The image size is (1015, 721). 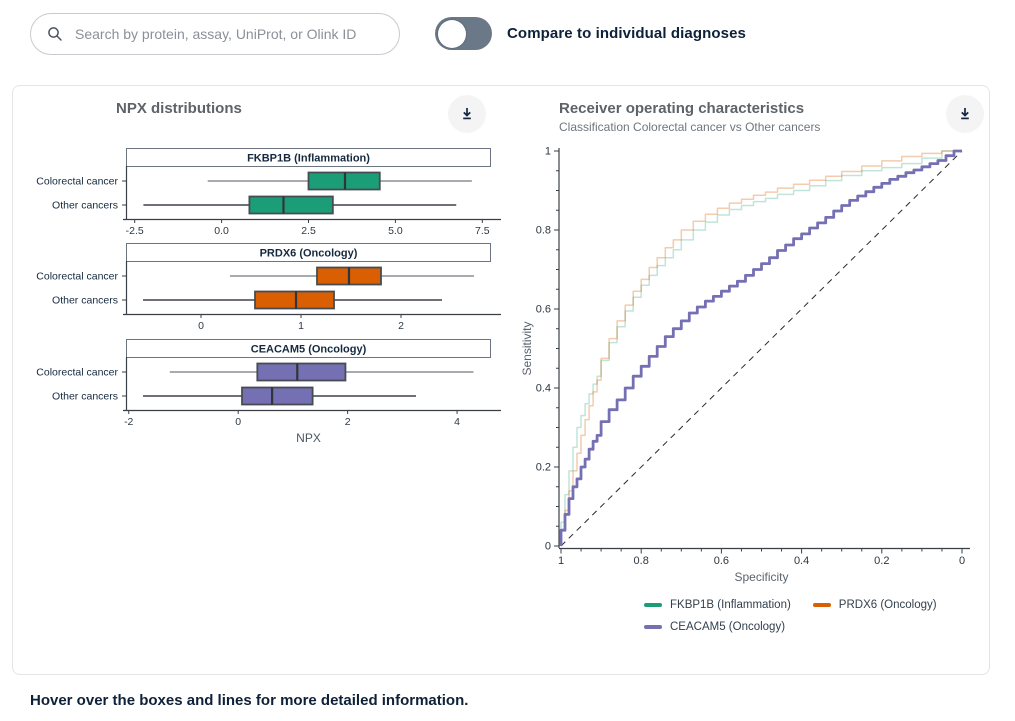 I want to click on y-axis-title: Sensitivity, so click(x=527, y=348).